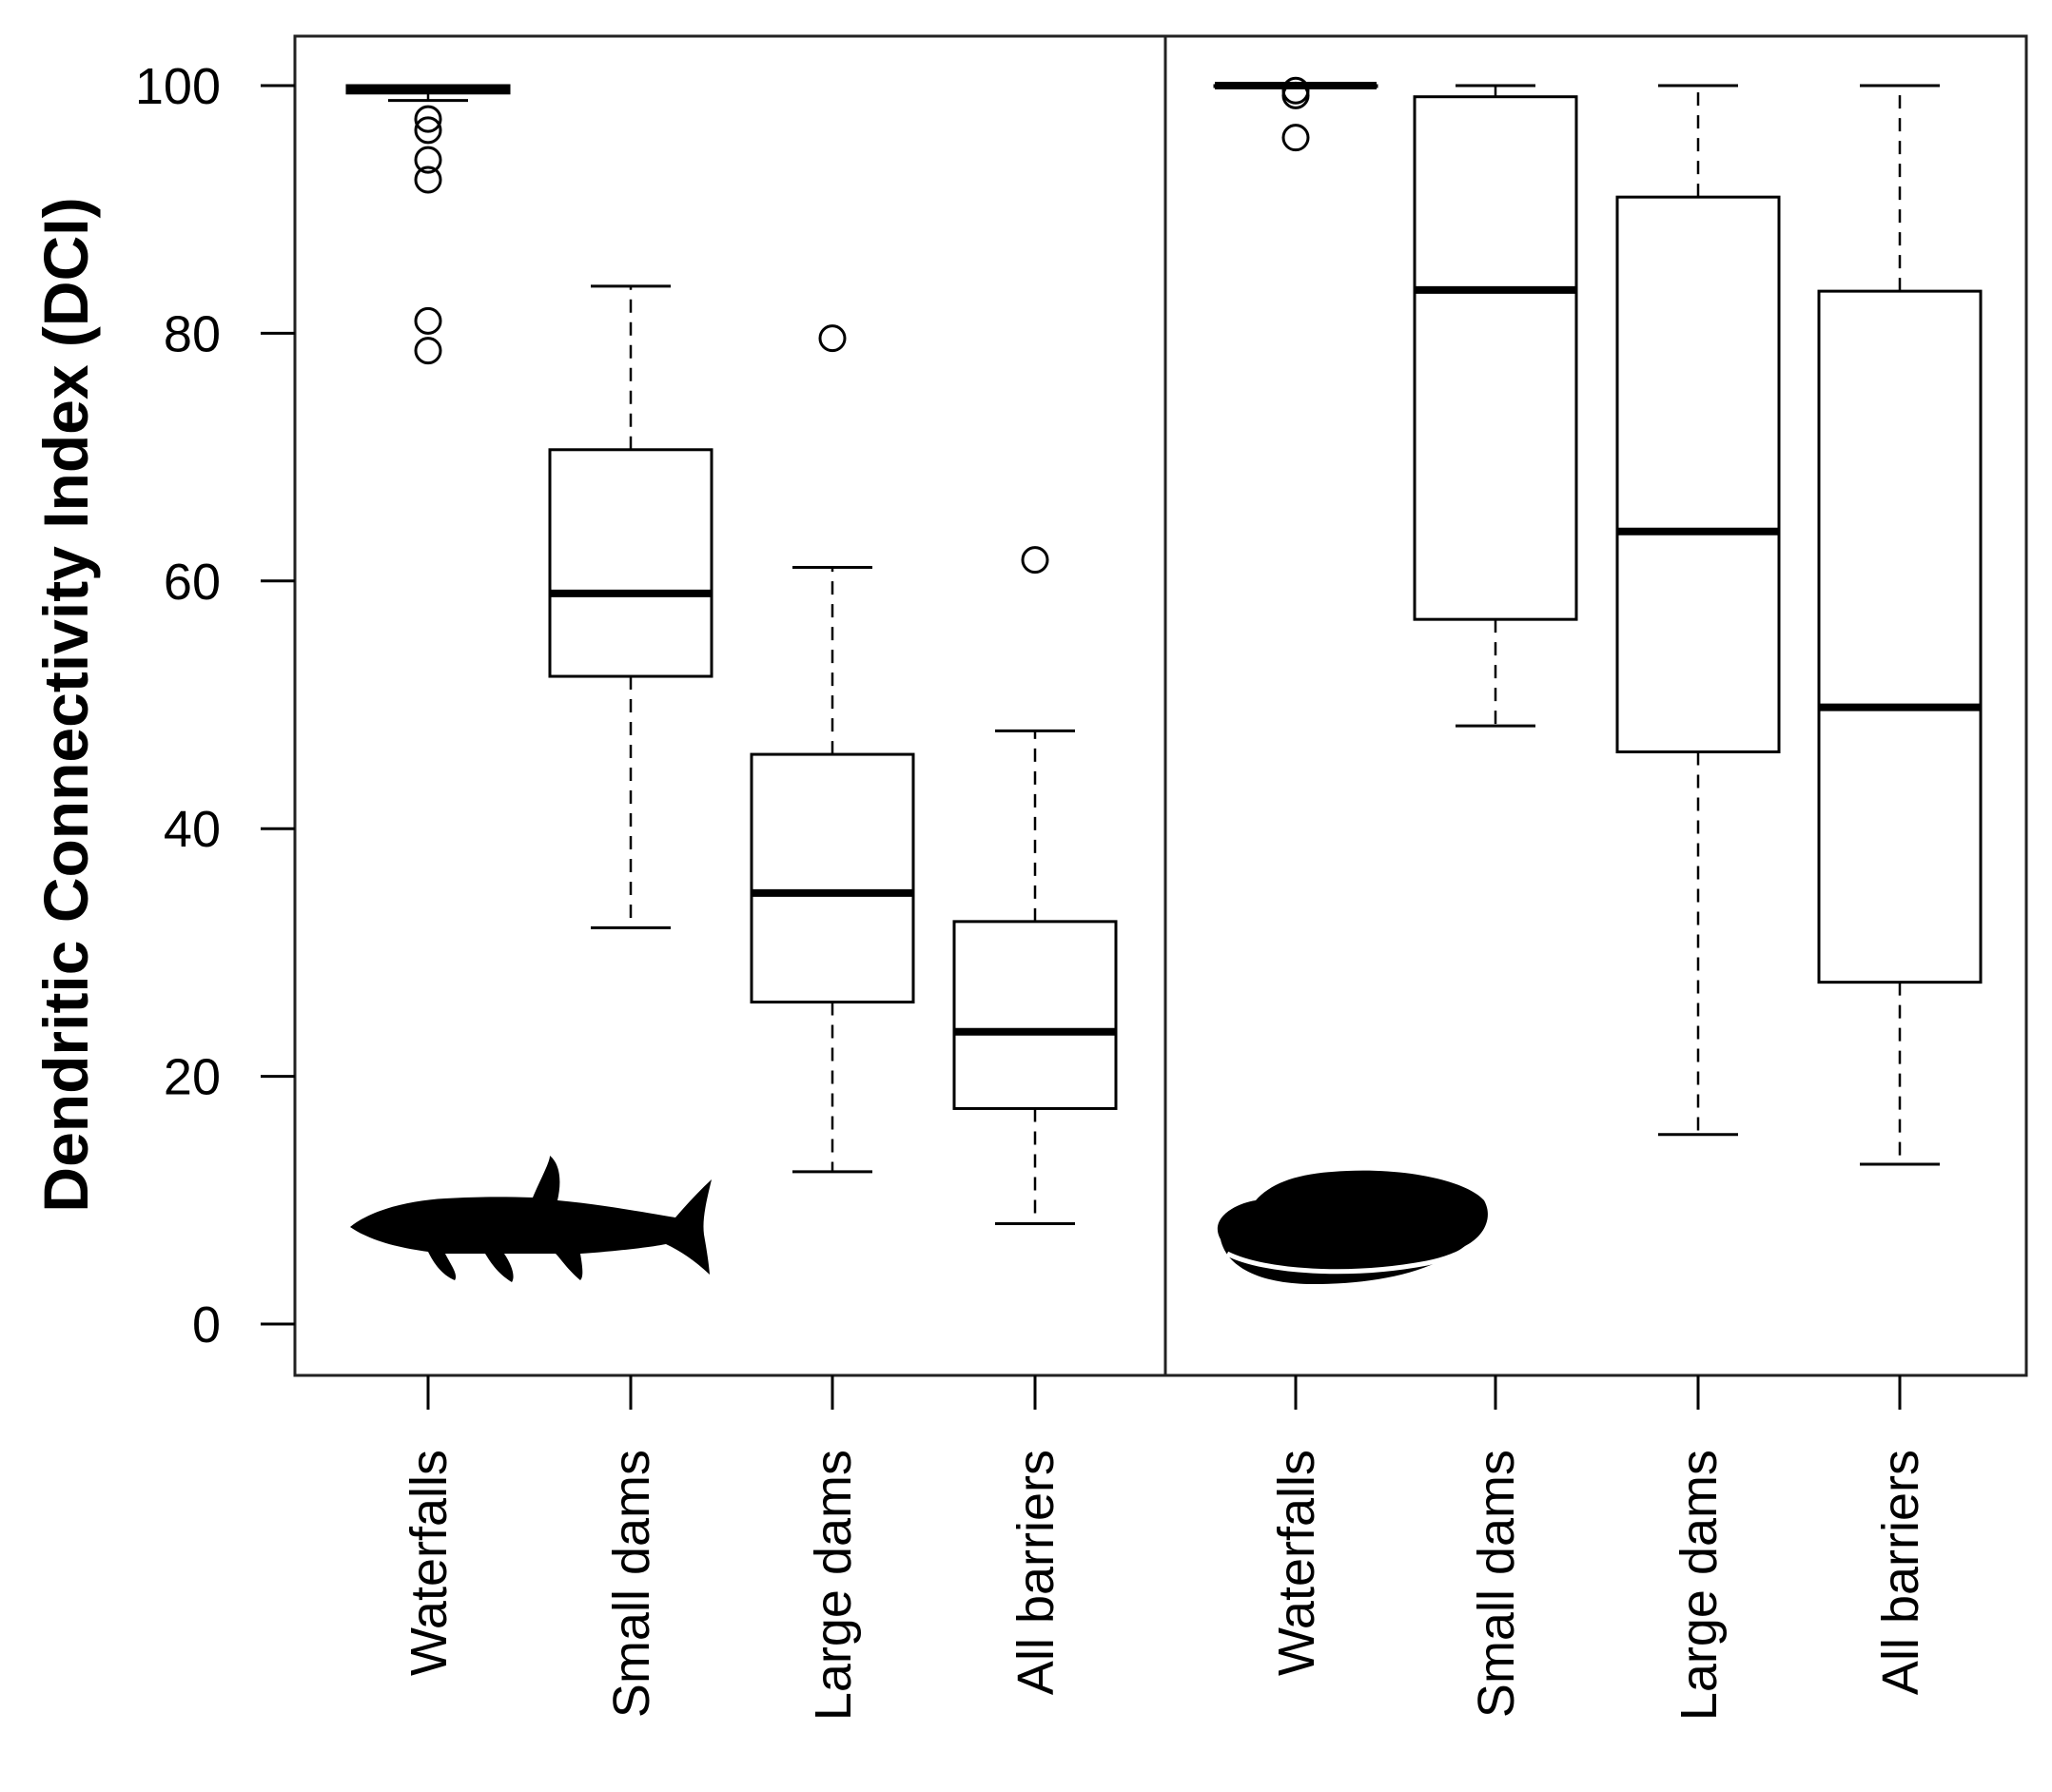 This screenshot has width=2052, height=1792. Describe the element at coordinates (65, 704) in the screenshot. I see `y-axis-label: Dendritic Connectivity Index (DCI)` at that location.